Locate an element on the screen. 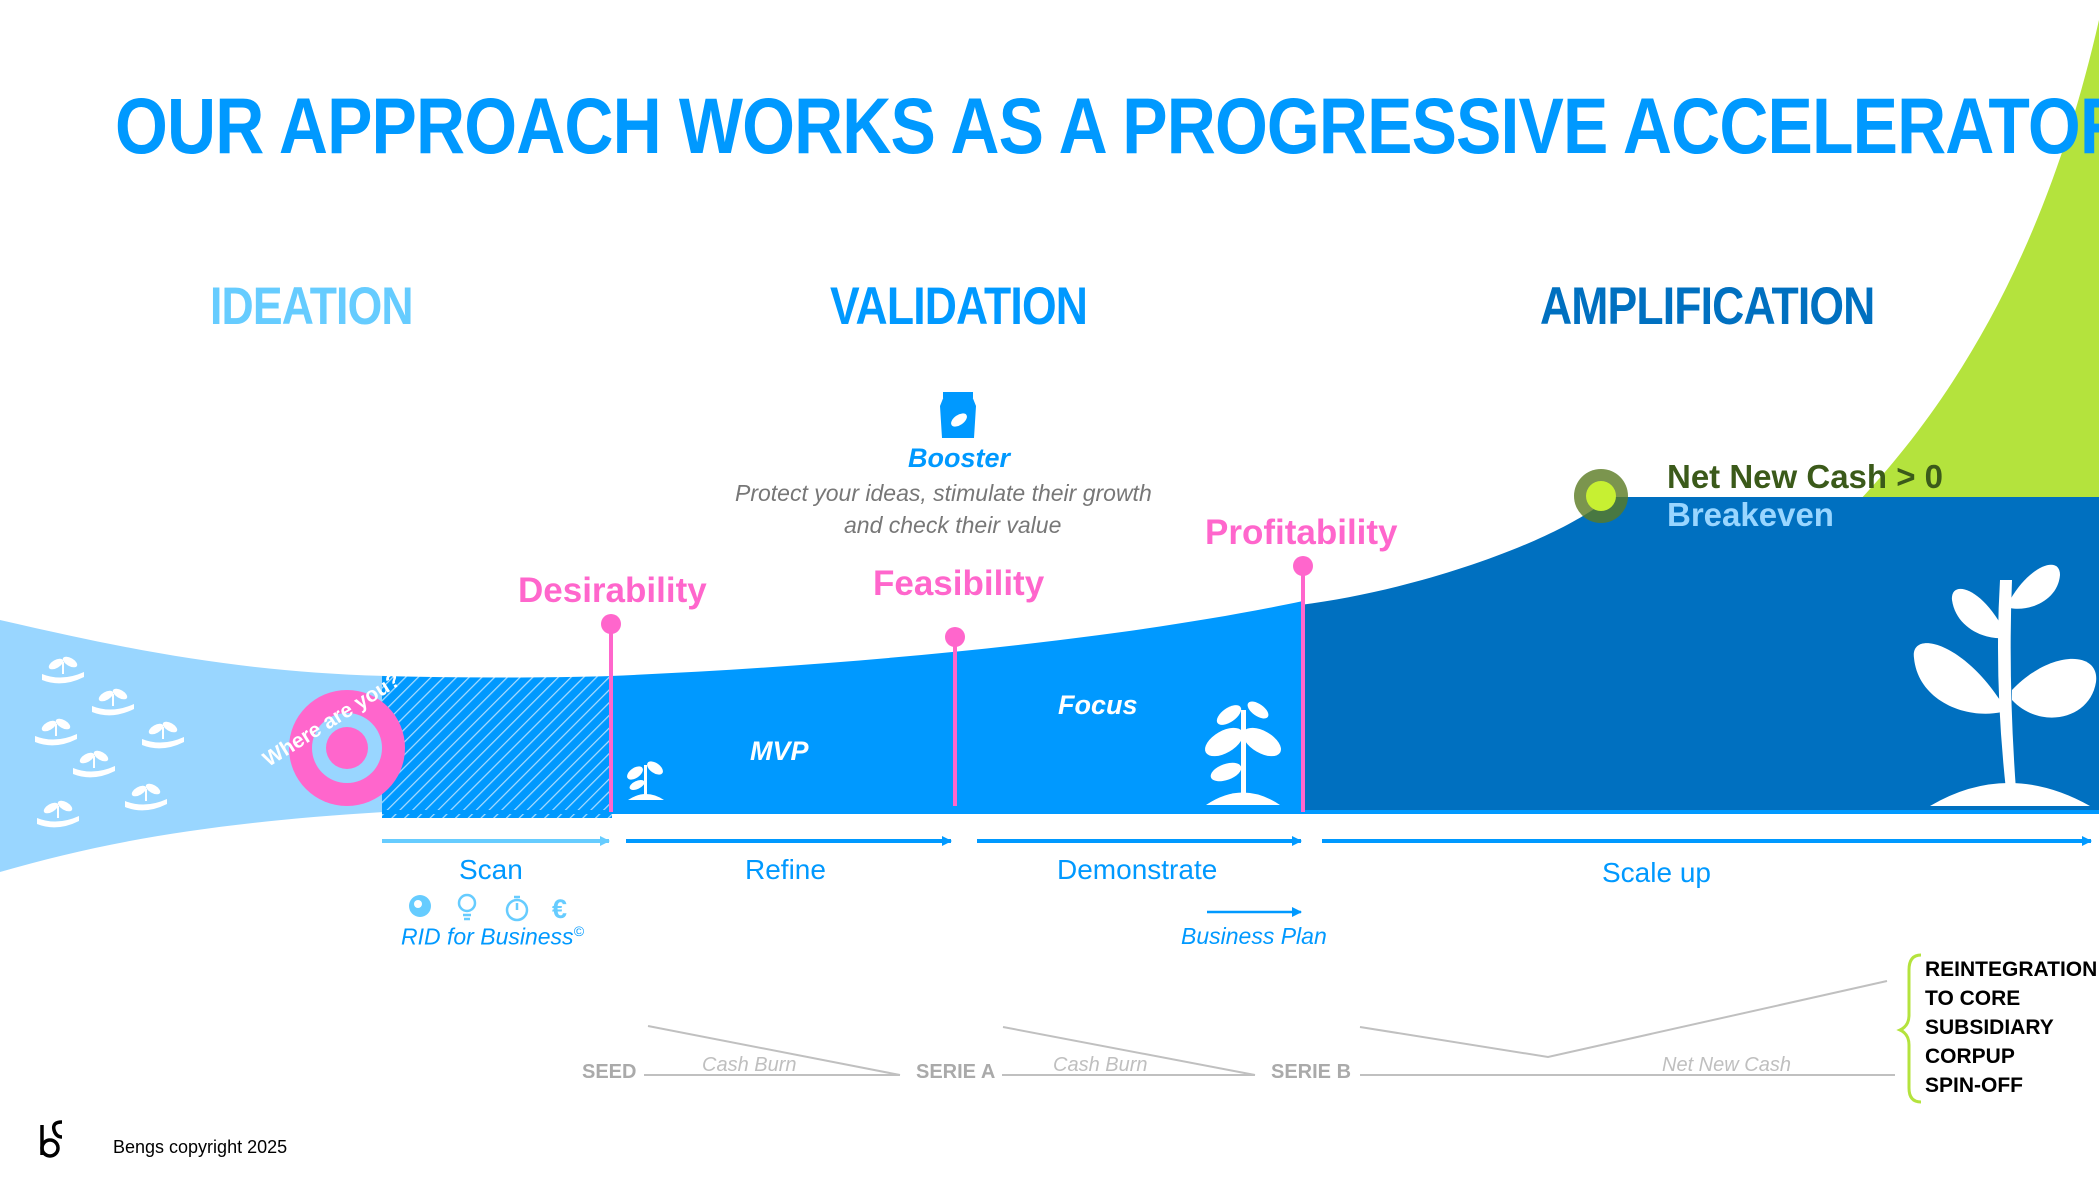 Image resolution: width=2099 pixels, height=1178 pixels. exit-option: SUBSIDIARY is located at coordinates (1989, 1027).